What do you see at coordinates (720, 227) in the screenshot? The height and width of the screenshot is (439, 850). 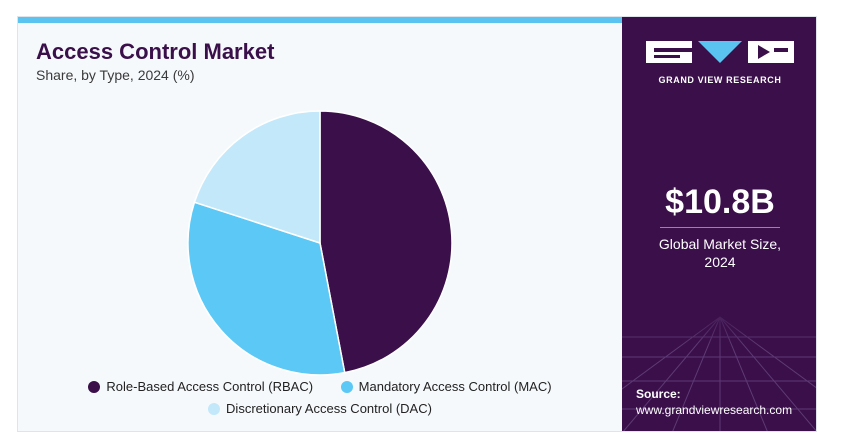 I see `divider` at bounding box center [720, 227].